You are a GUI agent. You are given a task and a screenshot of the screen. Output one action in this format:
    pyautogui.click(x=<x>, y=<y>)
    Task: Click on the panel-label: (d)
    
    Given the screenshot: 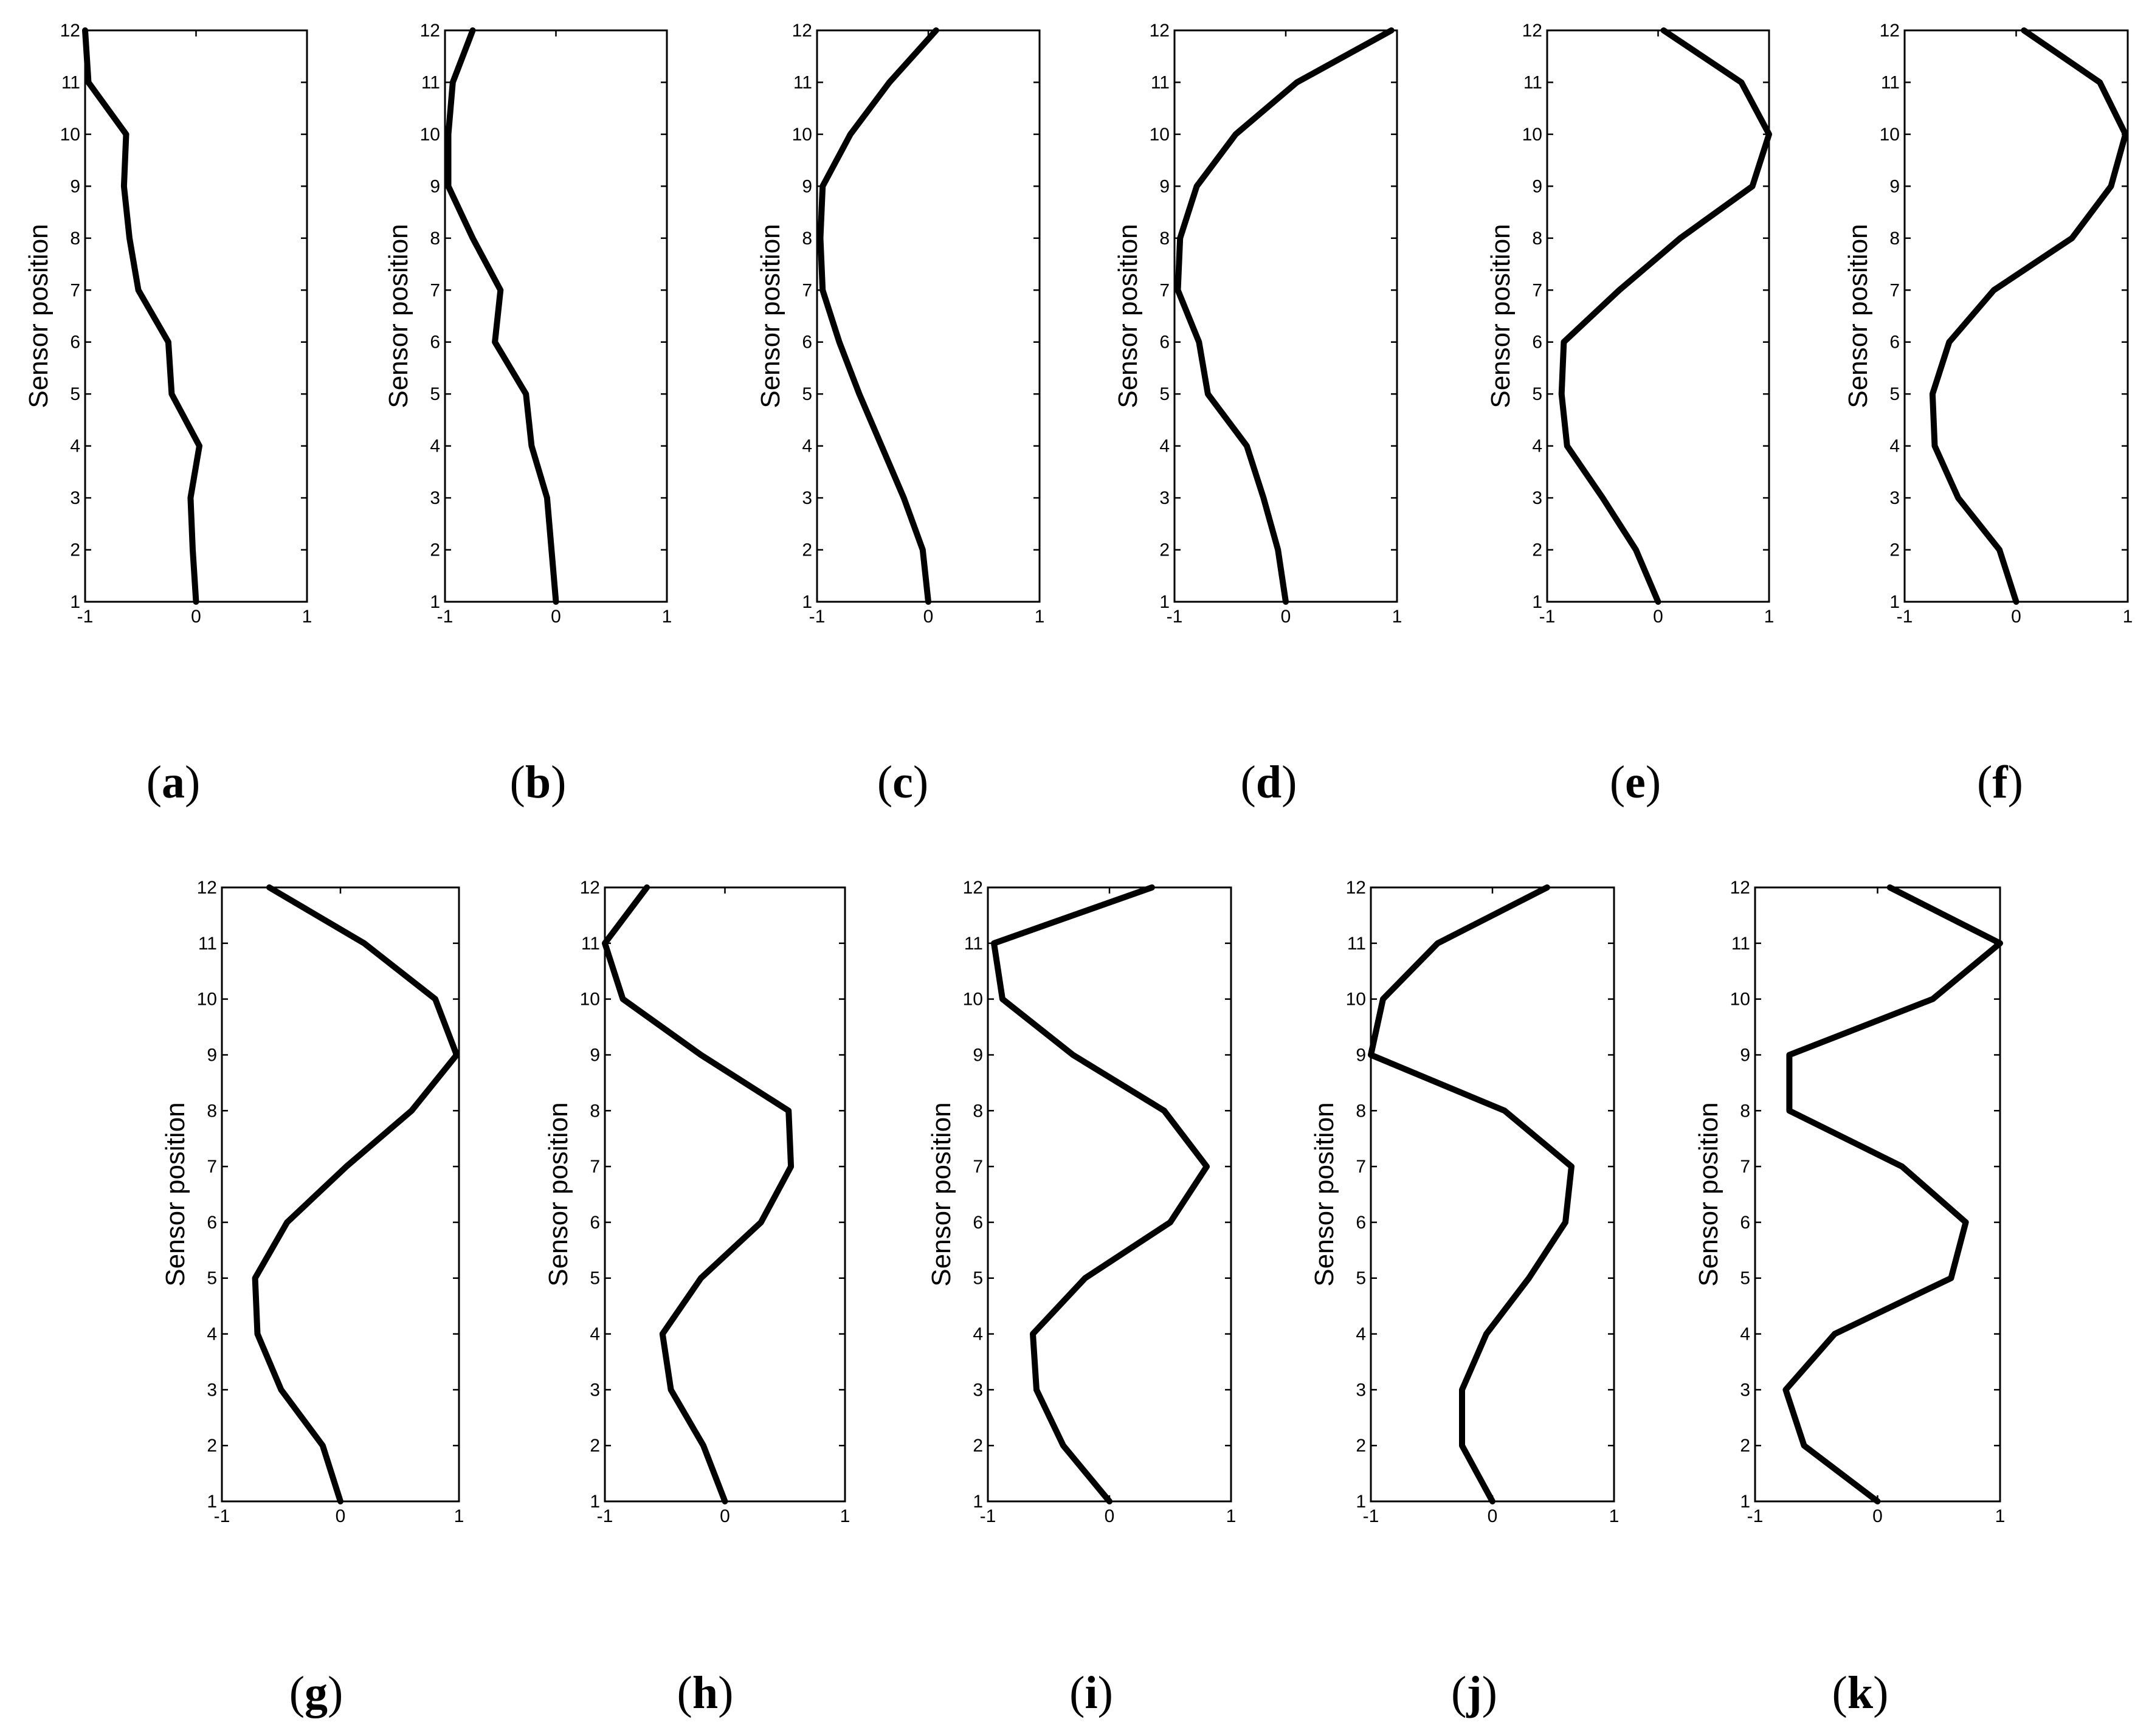 What is the action you would take?
    pyautogui.click(x=1269, y=782)
    